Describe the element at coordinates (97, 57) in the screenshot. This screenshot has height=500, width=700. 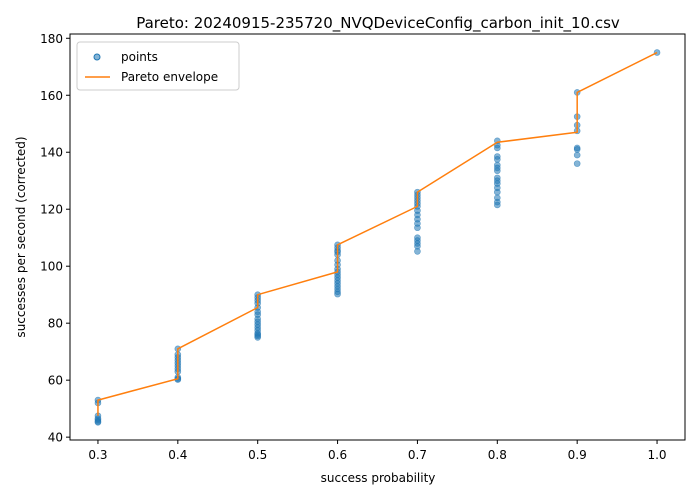
I see `legend-points-marker` at that location.